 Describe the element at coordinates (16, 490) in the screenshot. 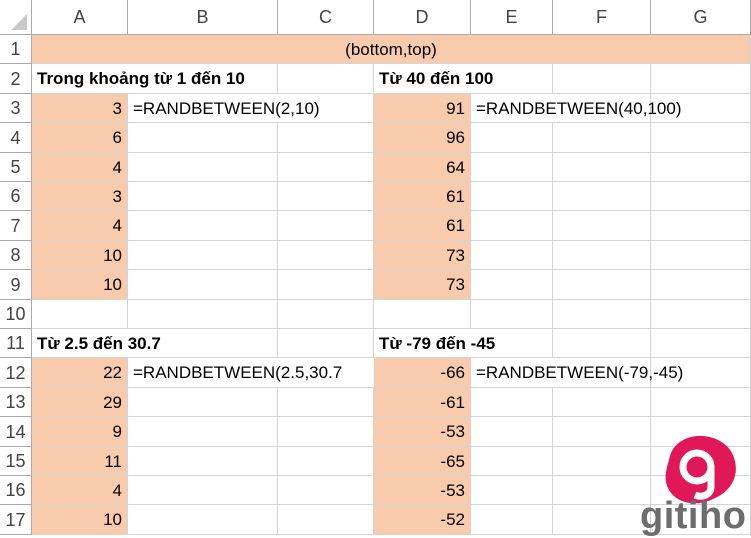

I see `row-header-16: 16` at that location.